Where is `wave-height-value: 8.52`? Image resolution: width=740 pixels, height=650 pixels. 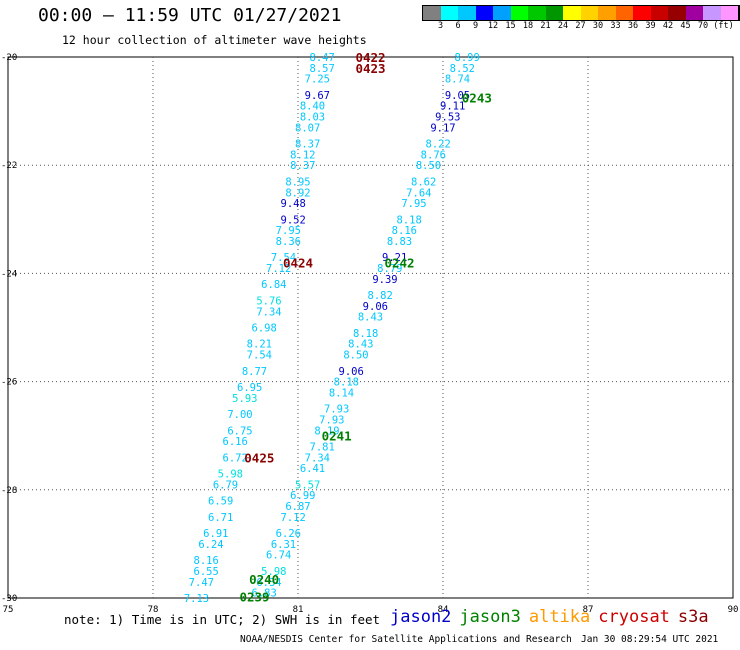
wave-height-value: 8.52 is located at coordinates (462, 69).